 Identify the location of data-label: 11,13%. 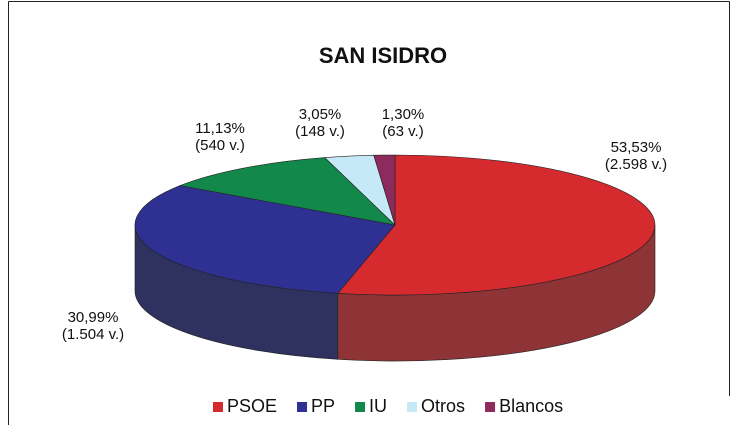
(220, 128).